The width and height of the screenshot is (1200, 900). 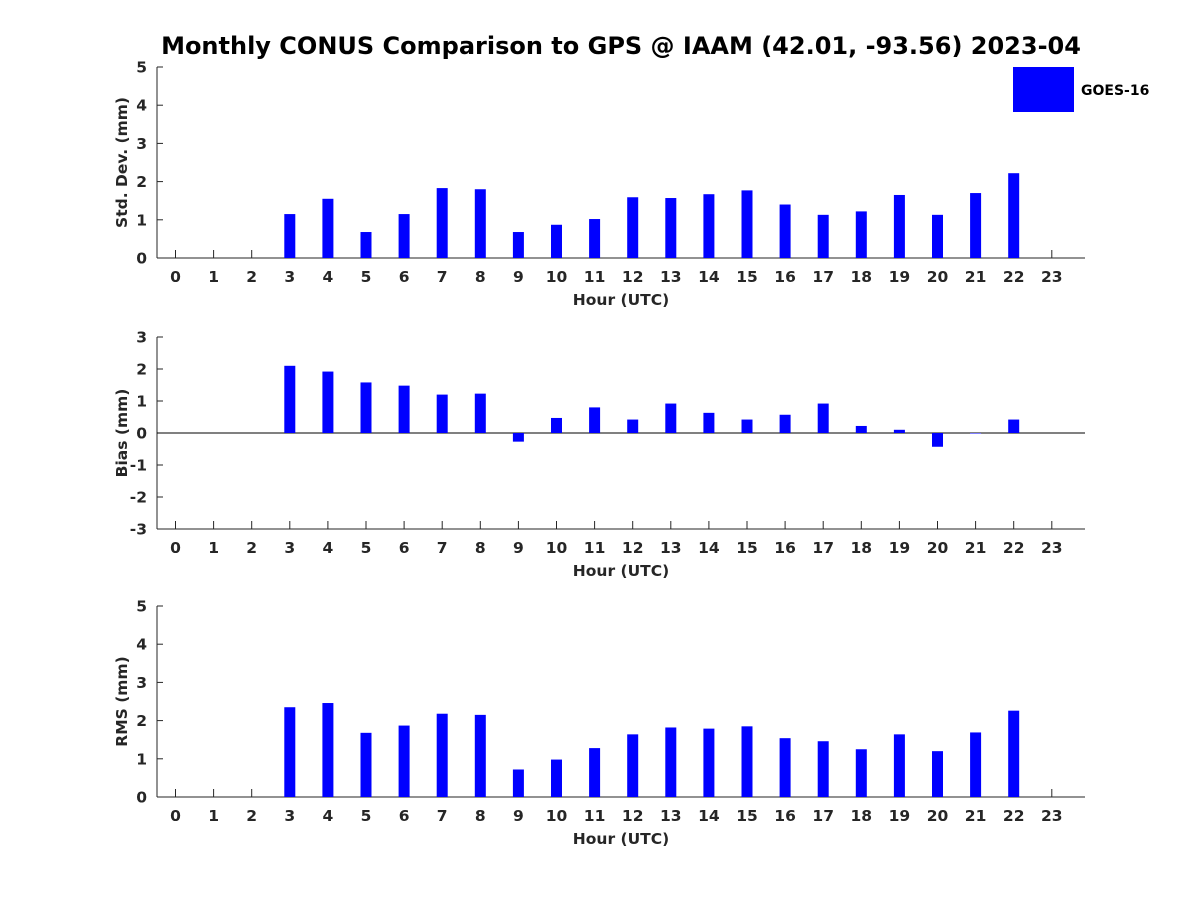 What do you see at coordinates (138, 498) in the screenshot?
I see `y-tick-label: -2` at bounding box center [138, 498].